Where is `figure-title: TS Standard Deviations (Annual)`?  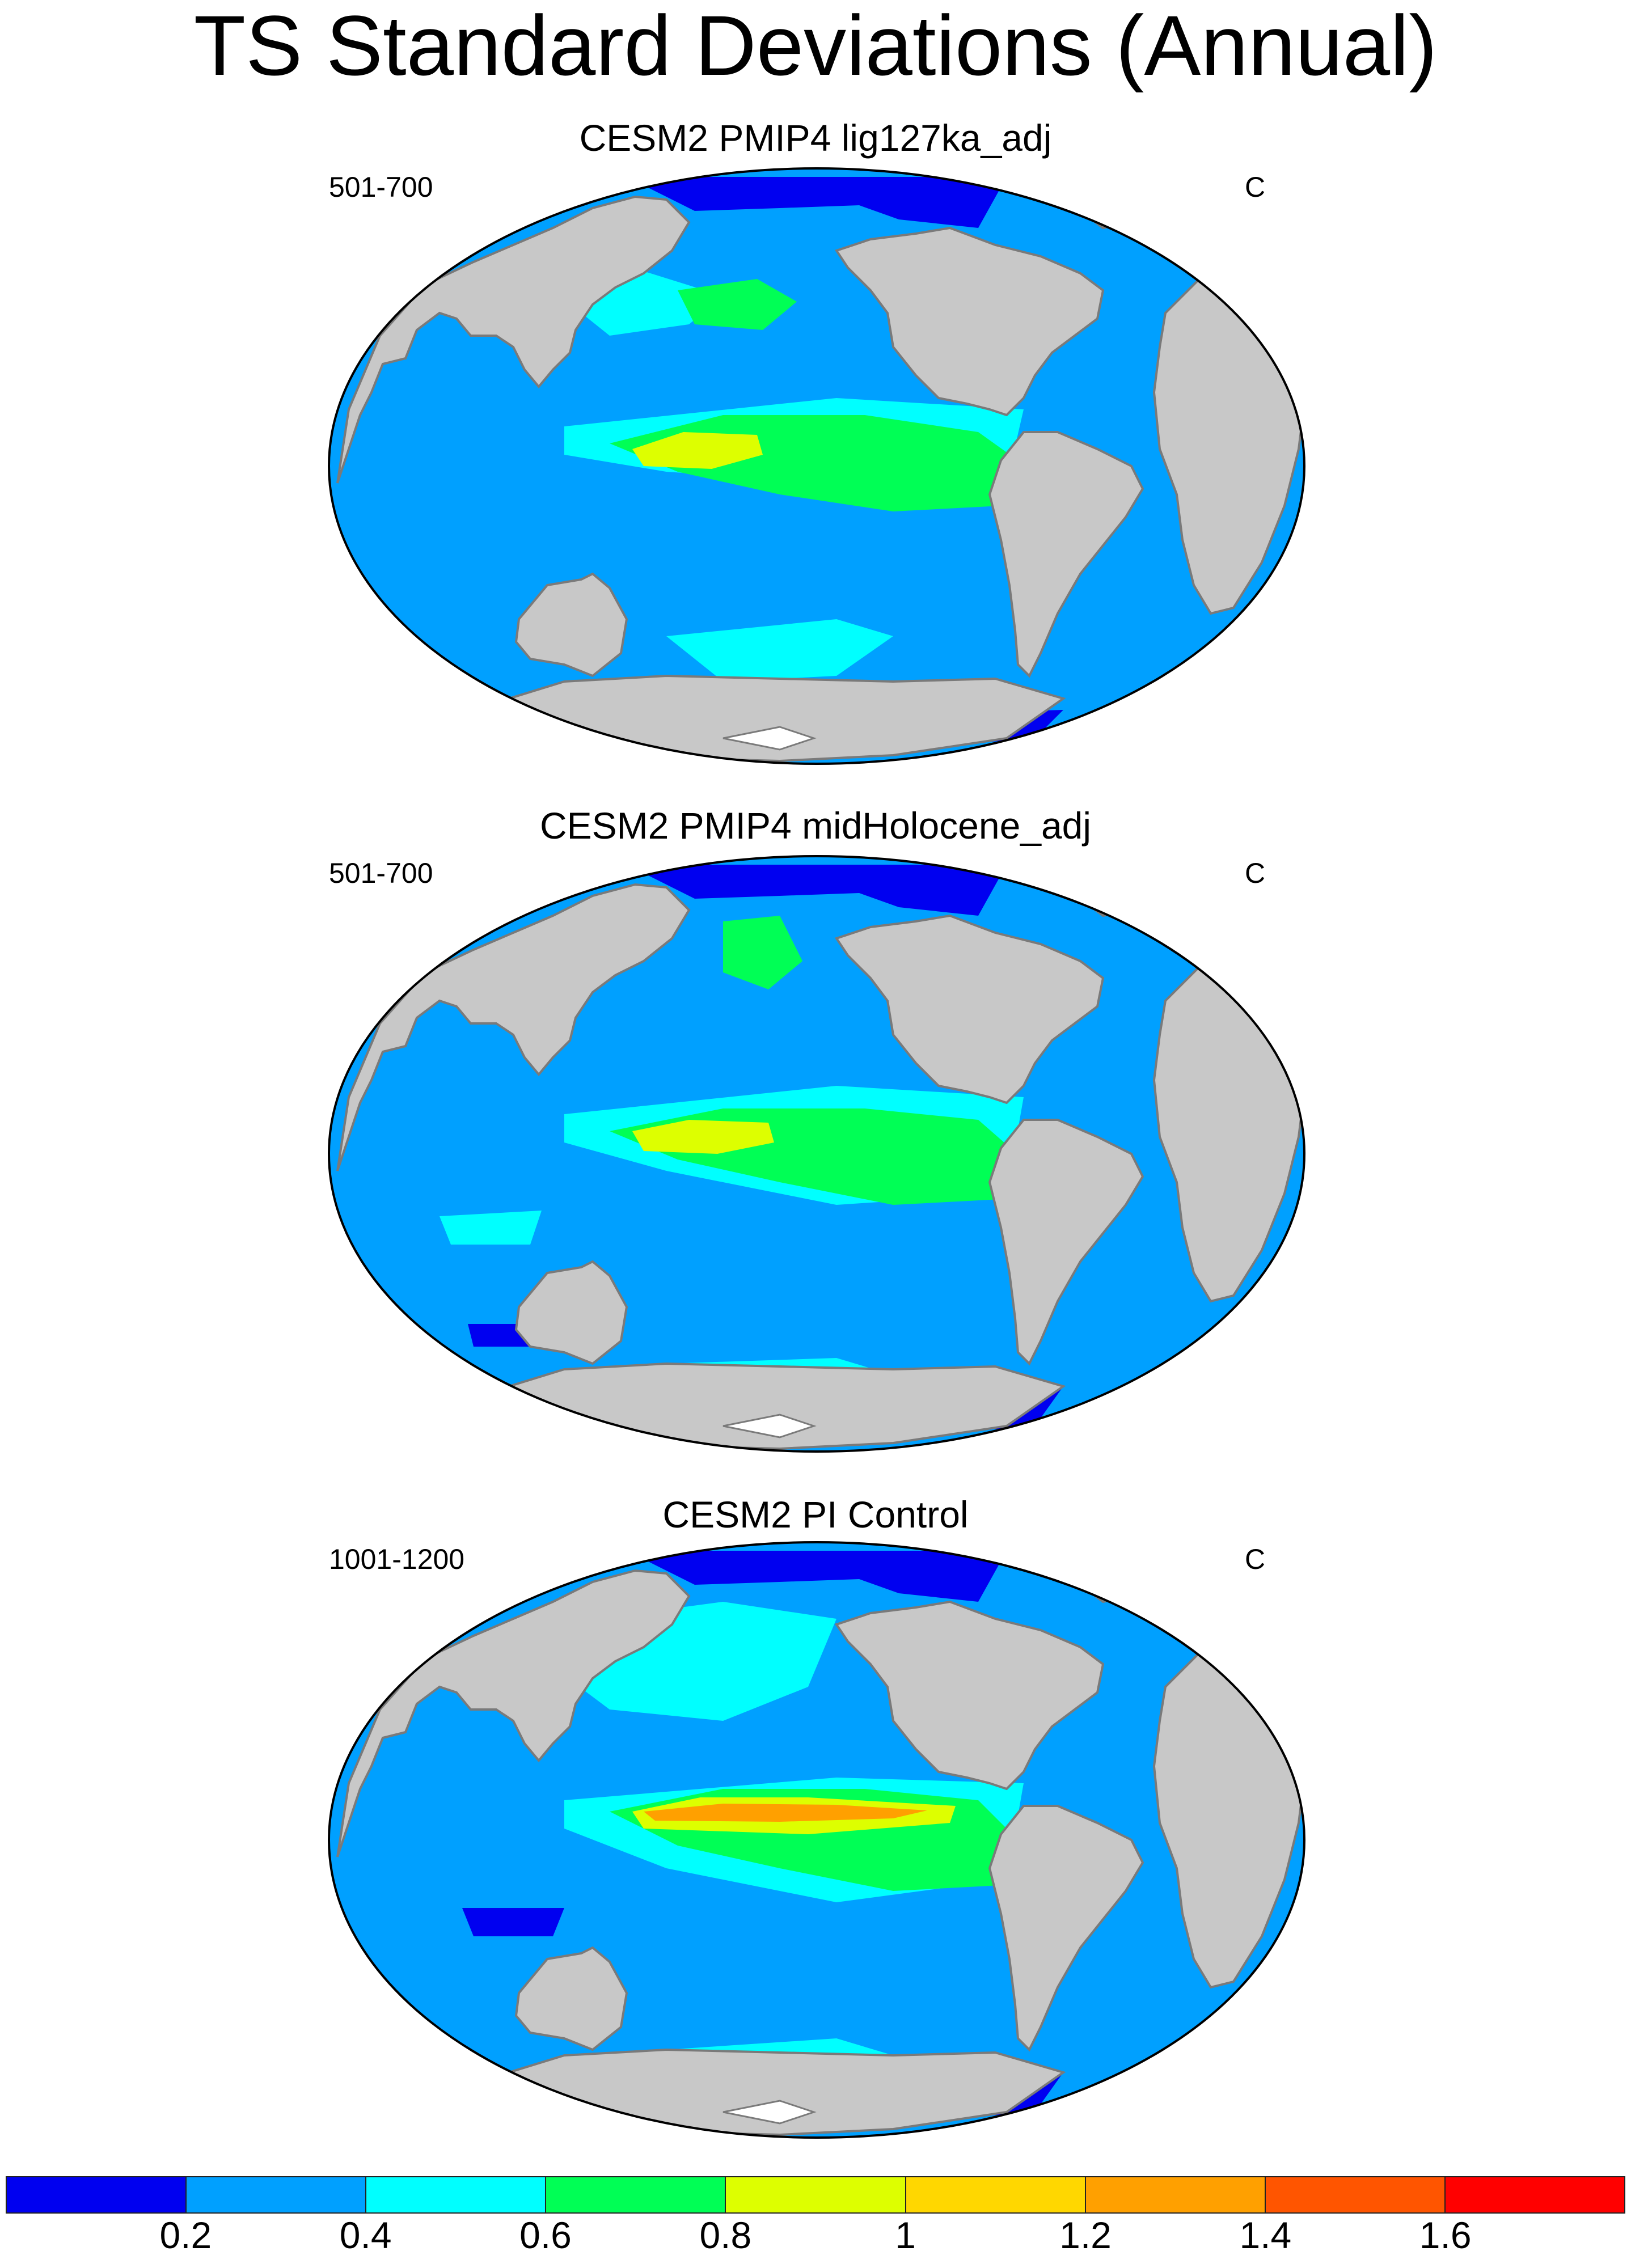
figure-title: TS Standard Deviations (Annual) is located at coordinates (815, 46).